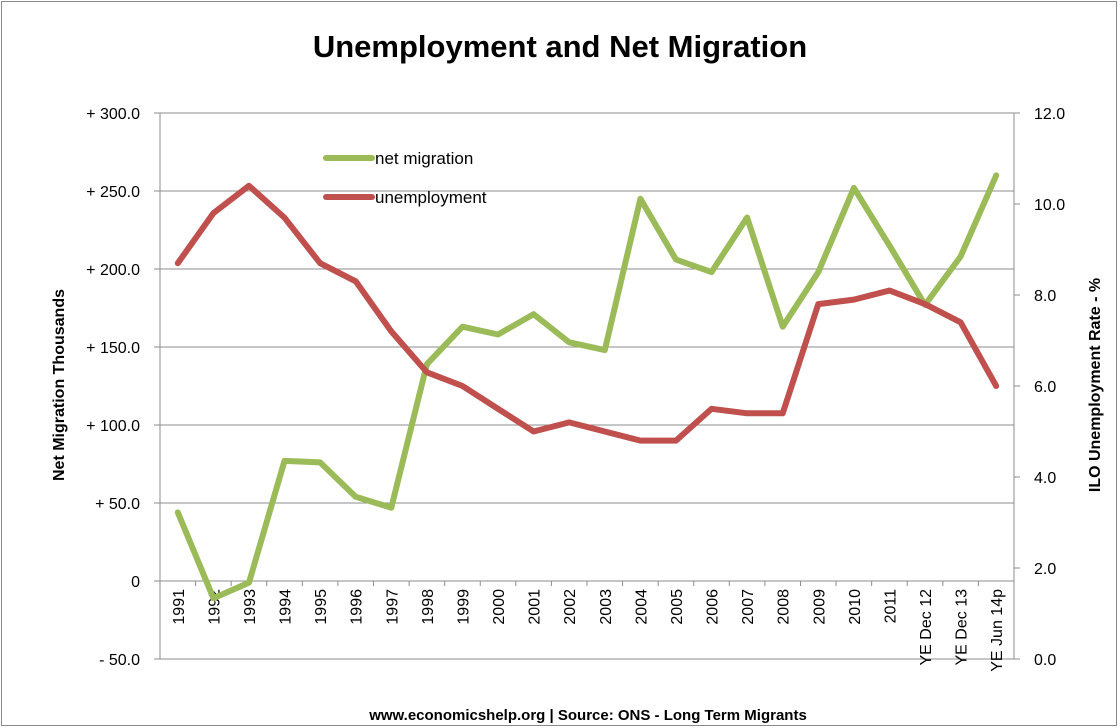 The image size is (1120, 728). Describe the element at coordinates (113, 114) in the screenshot. I see `left-tick-label: + 300.0` at that location.